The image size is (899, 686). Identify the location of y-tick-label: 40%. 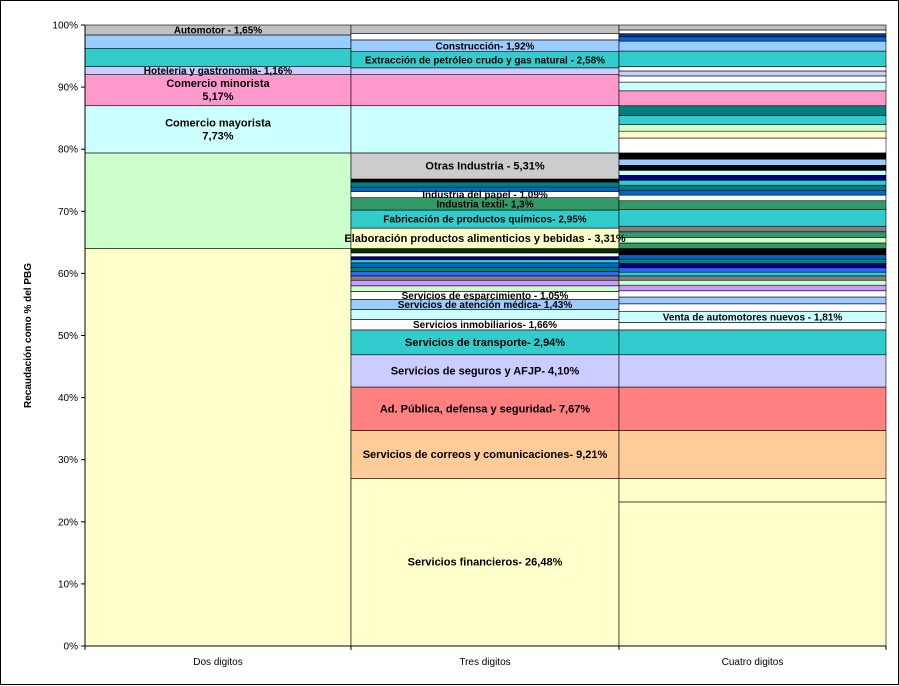
(68, 398).